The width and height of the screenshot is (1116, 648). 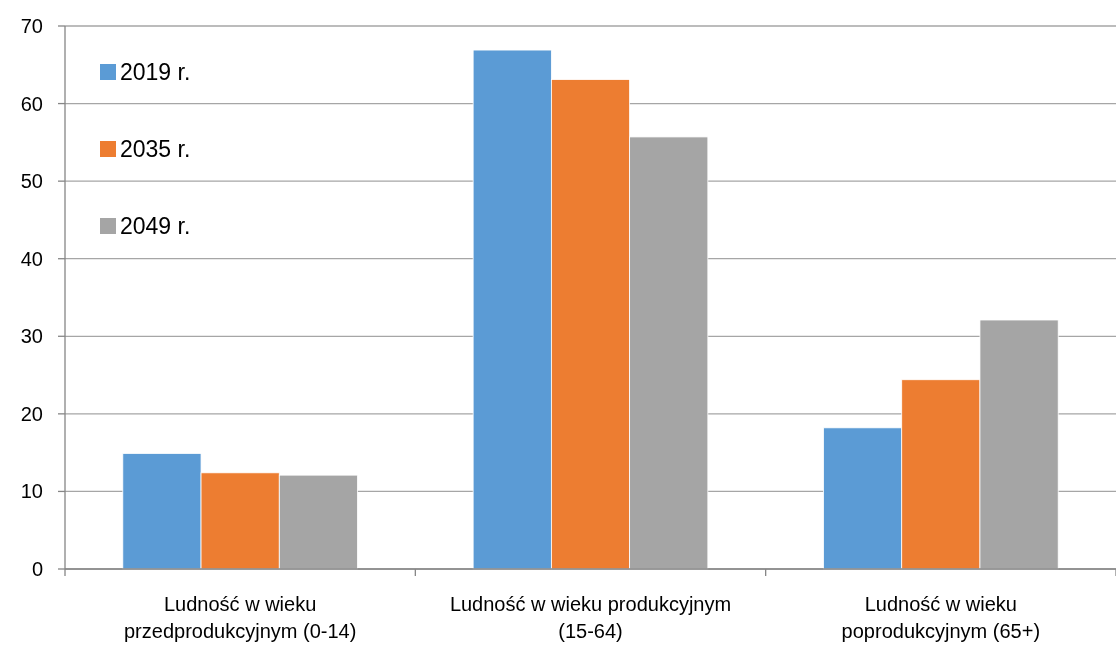 I want to click on x-tick-label: Ludność w wieku produkcyjnym (15-64), so click(x=590, y=617).